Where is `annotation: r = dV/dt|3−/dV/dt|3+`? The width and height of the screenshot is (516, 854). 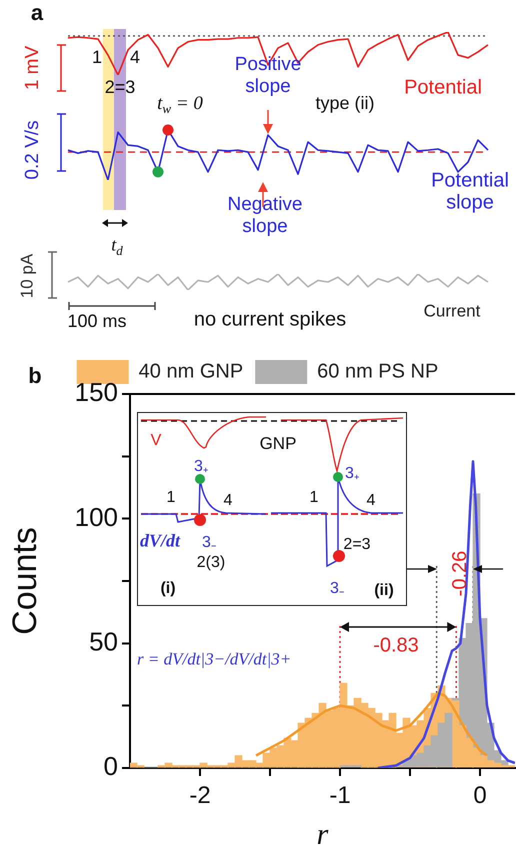 annotation: r = dV/dt|3−/dV/dt|3+ is located at coordinates (214, 658).